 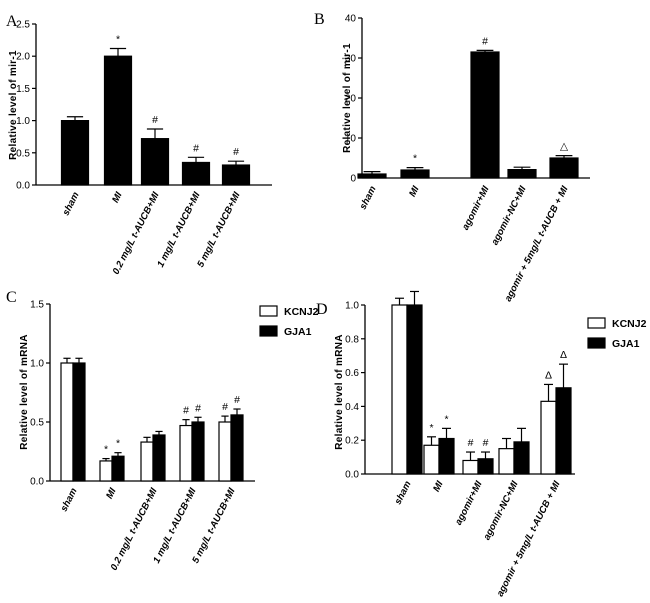 What do you see at coordinates (351, 99) in the screenshot?
I see `y-tick-label: 20` at bounding box center [351, 99].